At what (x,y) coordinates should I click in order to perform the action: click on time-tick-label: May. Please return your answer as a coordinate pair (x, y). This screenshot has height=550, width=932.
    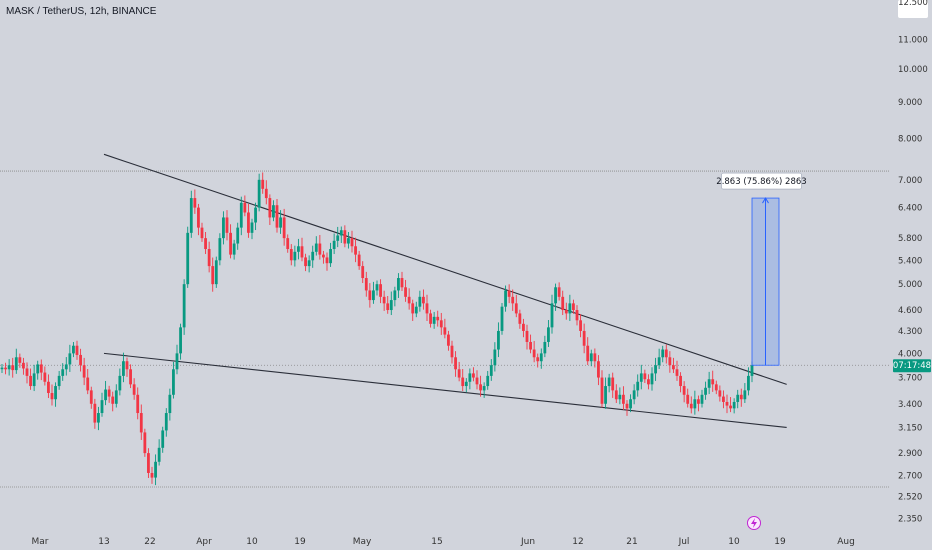
    Looking at the image, I should click on (362, 542).